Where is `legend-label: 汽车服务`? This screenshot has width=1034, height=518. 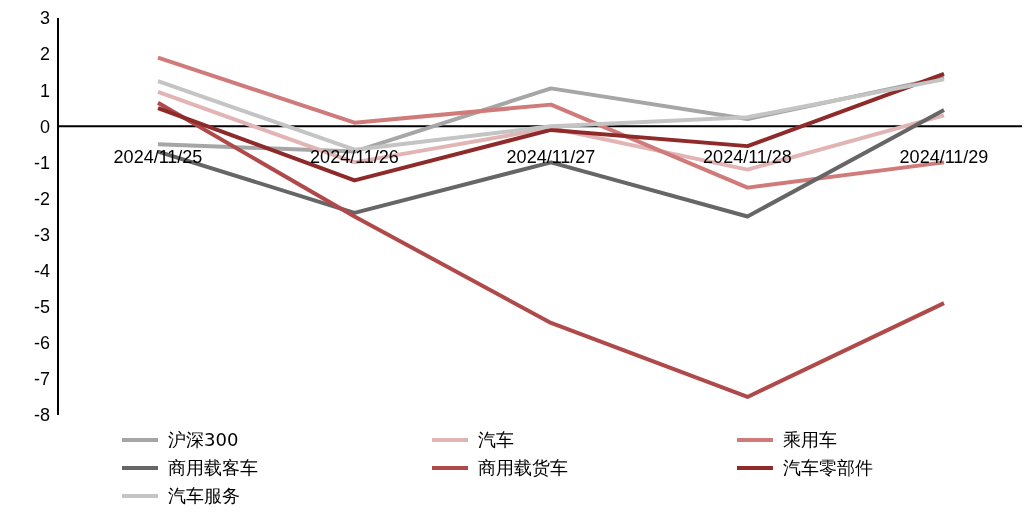 legend-label: 汽车服务 is located at coordinates (204, 496).